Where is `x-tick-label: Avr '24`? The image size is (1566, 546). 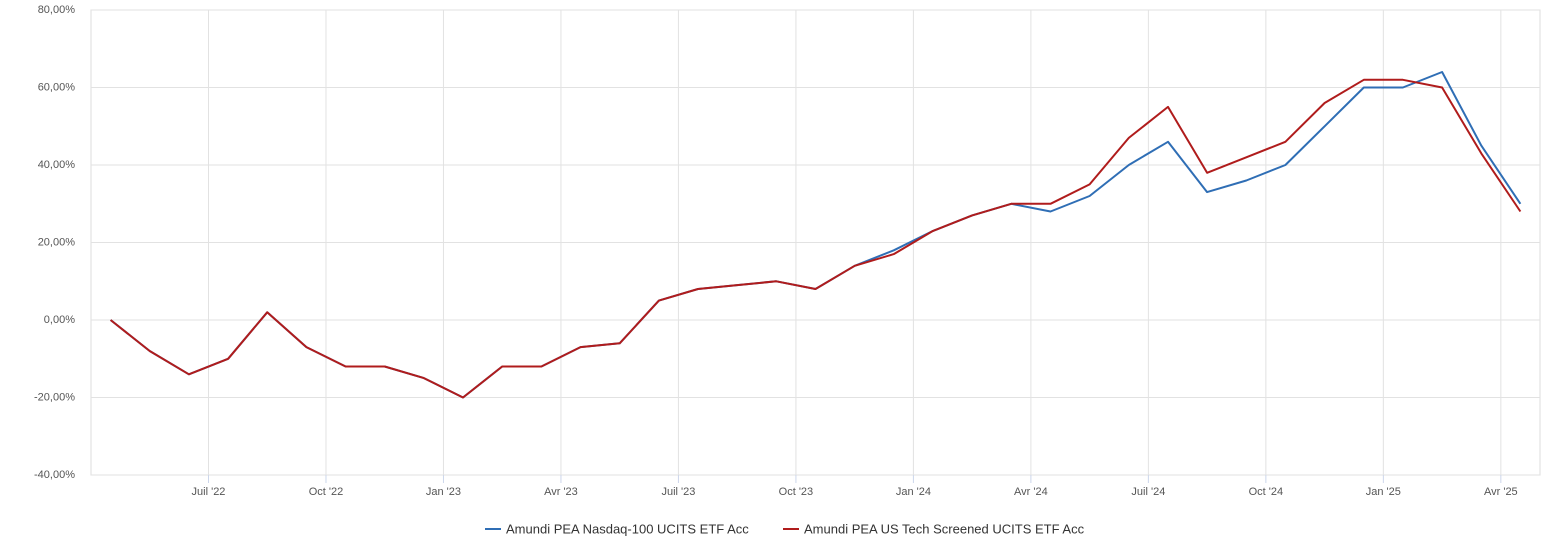
x-tick-label: Avr '24 is located at coordinates (1031, 492).